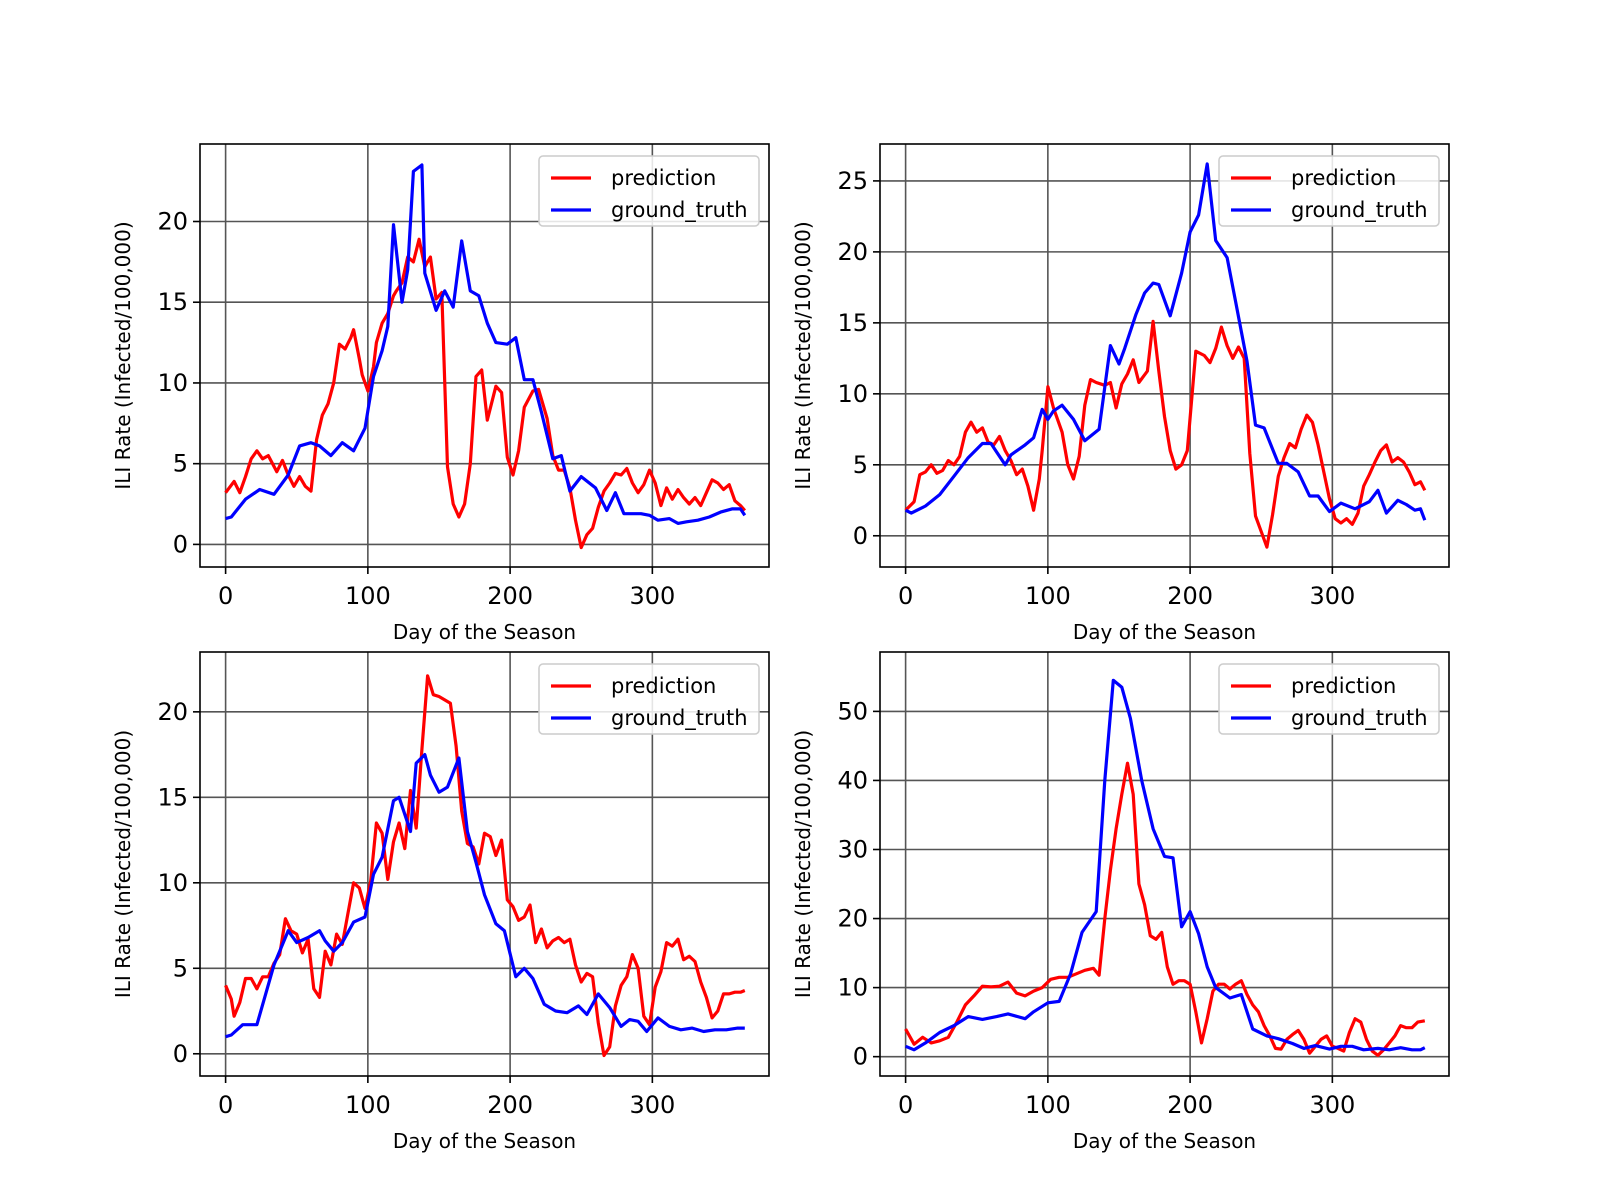  What do you see at coordinates (852, 780) in the screenshot?
I see `y-tick-label: 40` at bounding box center [852, 780].